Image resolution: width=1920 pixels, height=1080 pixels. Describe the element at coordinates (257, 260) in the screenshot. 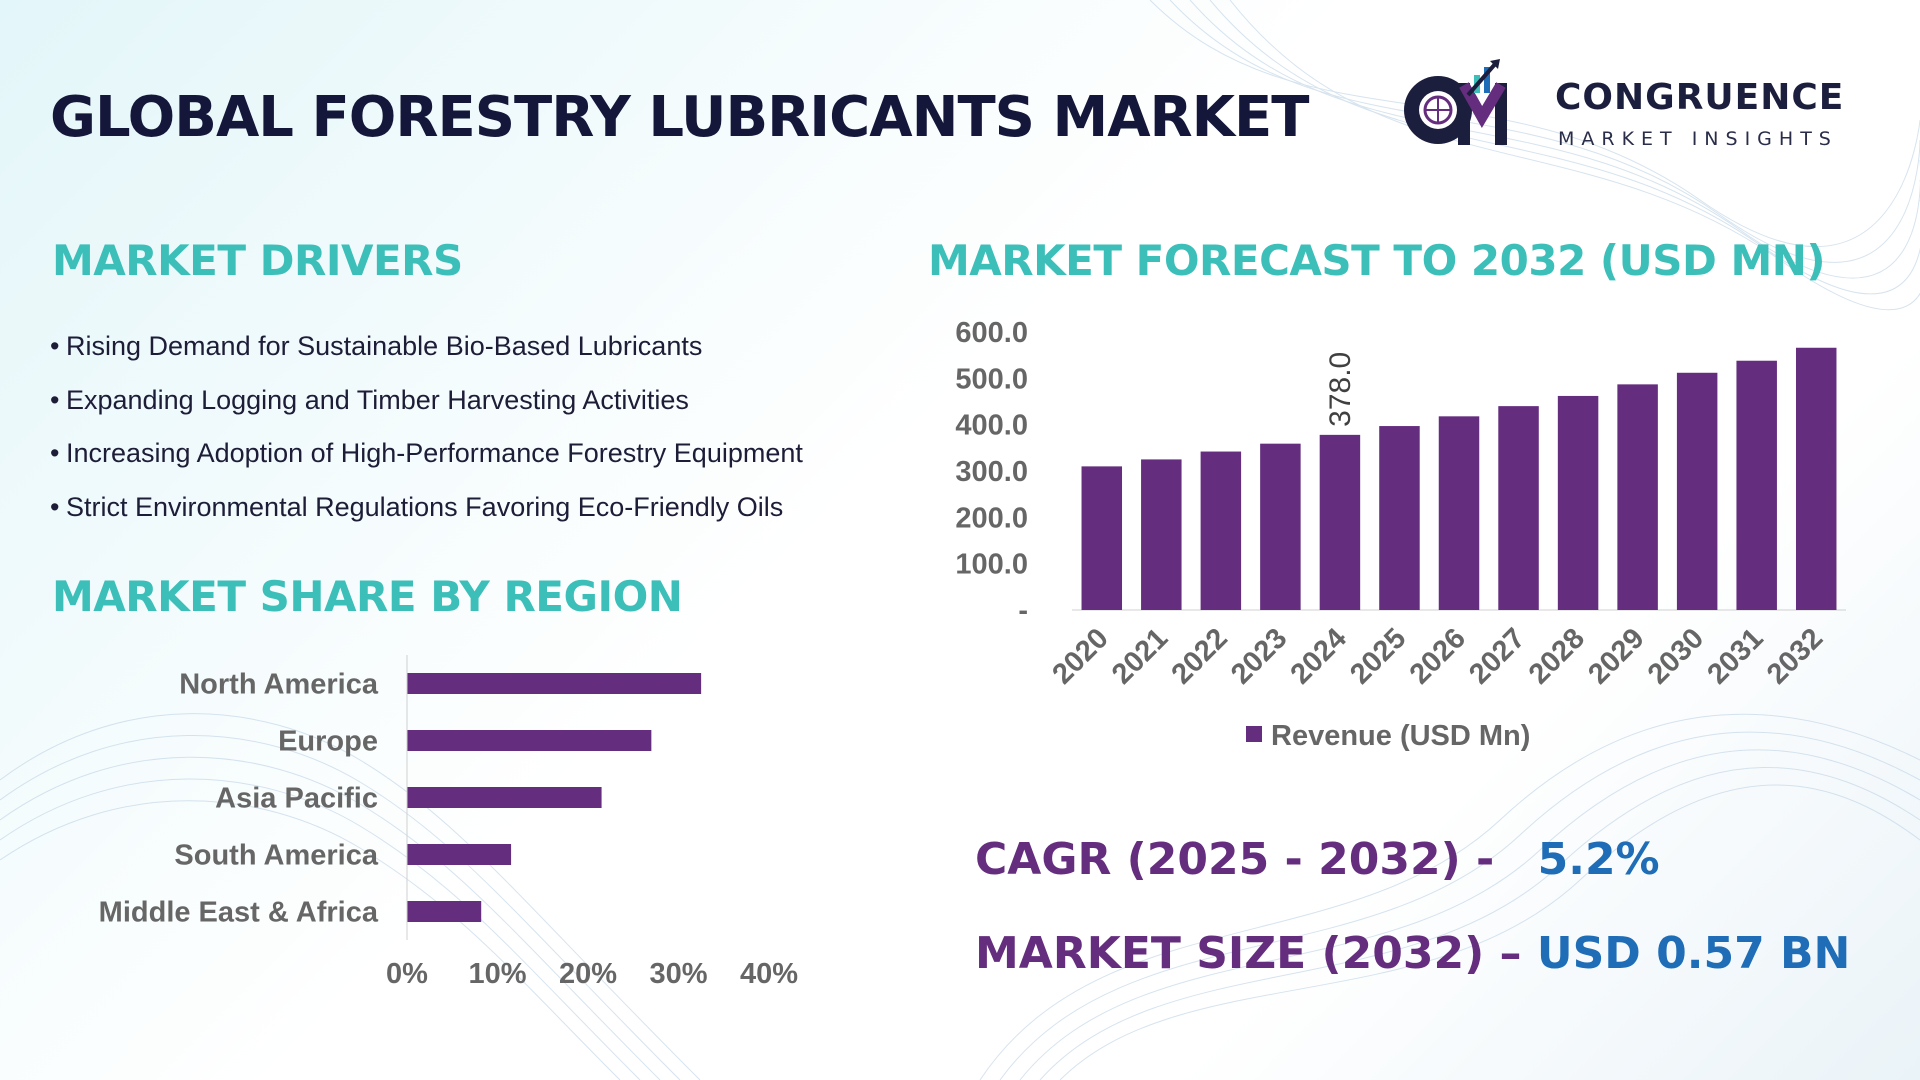

I see `market-drivers-heading: MARKET DRIVERS` at that location.